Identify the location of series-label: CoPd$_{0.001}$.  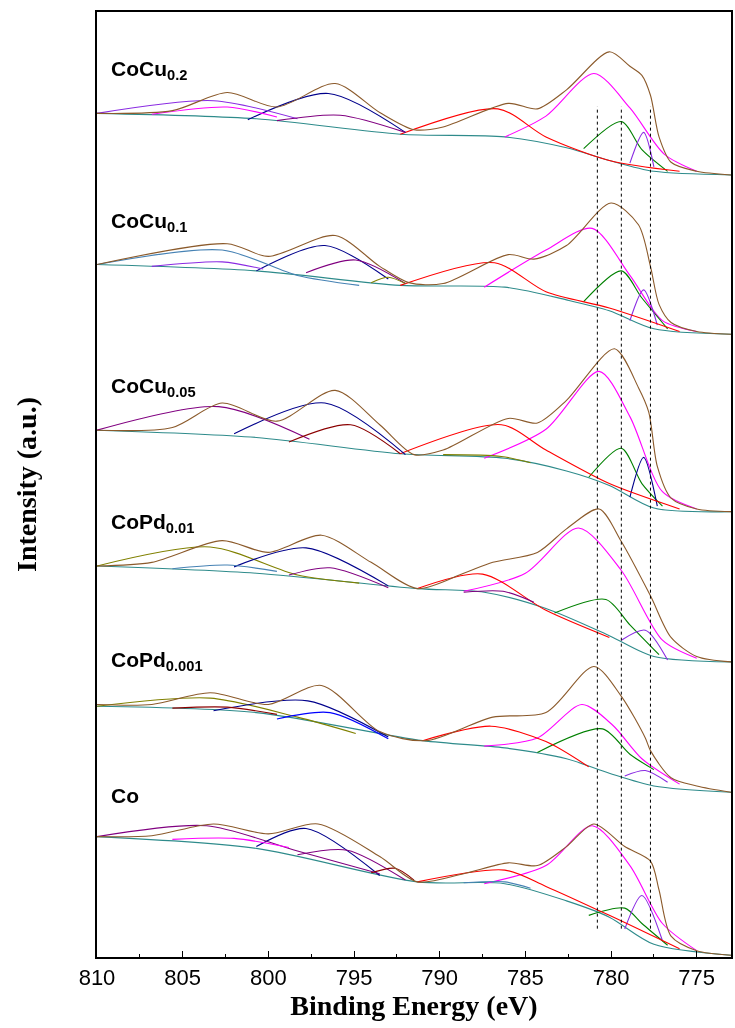
(157, 661).